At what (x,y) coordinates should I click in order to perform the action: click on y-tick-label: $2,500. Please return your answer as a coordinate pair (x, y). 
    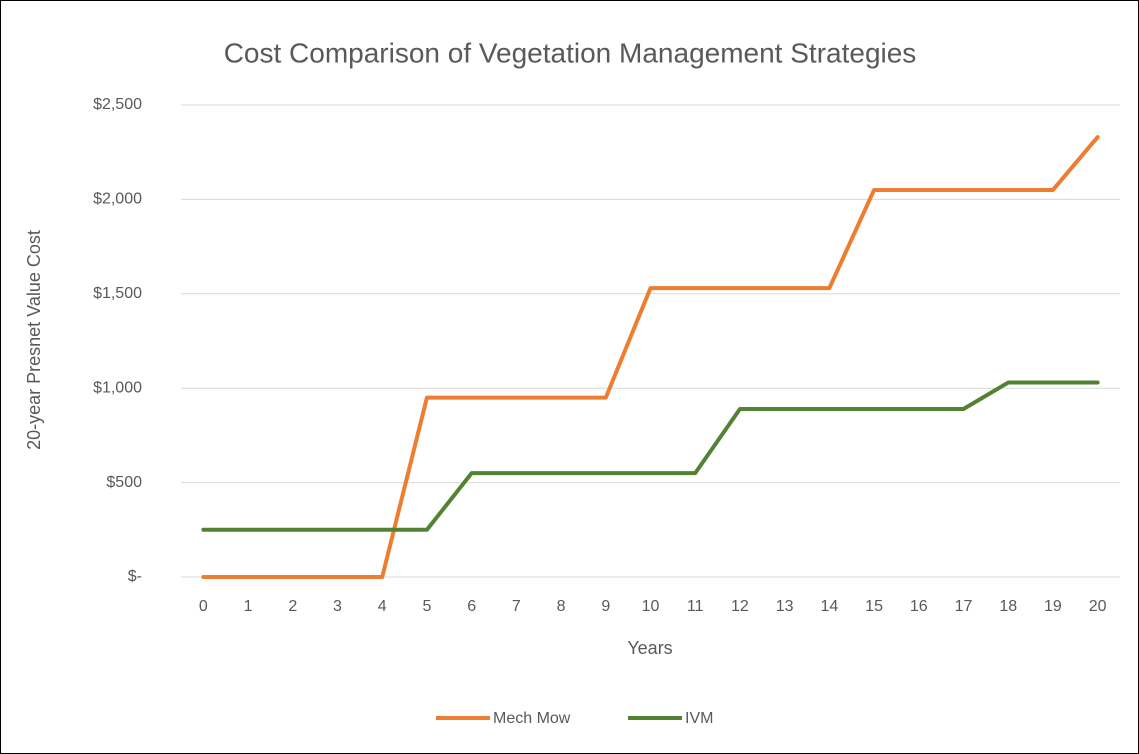
    Looking at the image, I should click on (117, 104).